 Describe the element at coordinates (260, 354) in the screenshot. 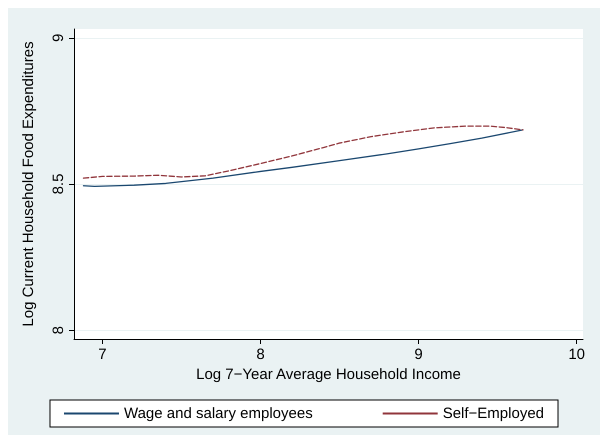

I see `x-tick-label: 8` at that location.